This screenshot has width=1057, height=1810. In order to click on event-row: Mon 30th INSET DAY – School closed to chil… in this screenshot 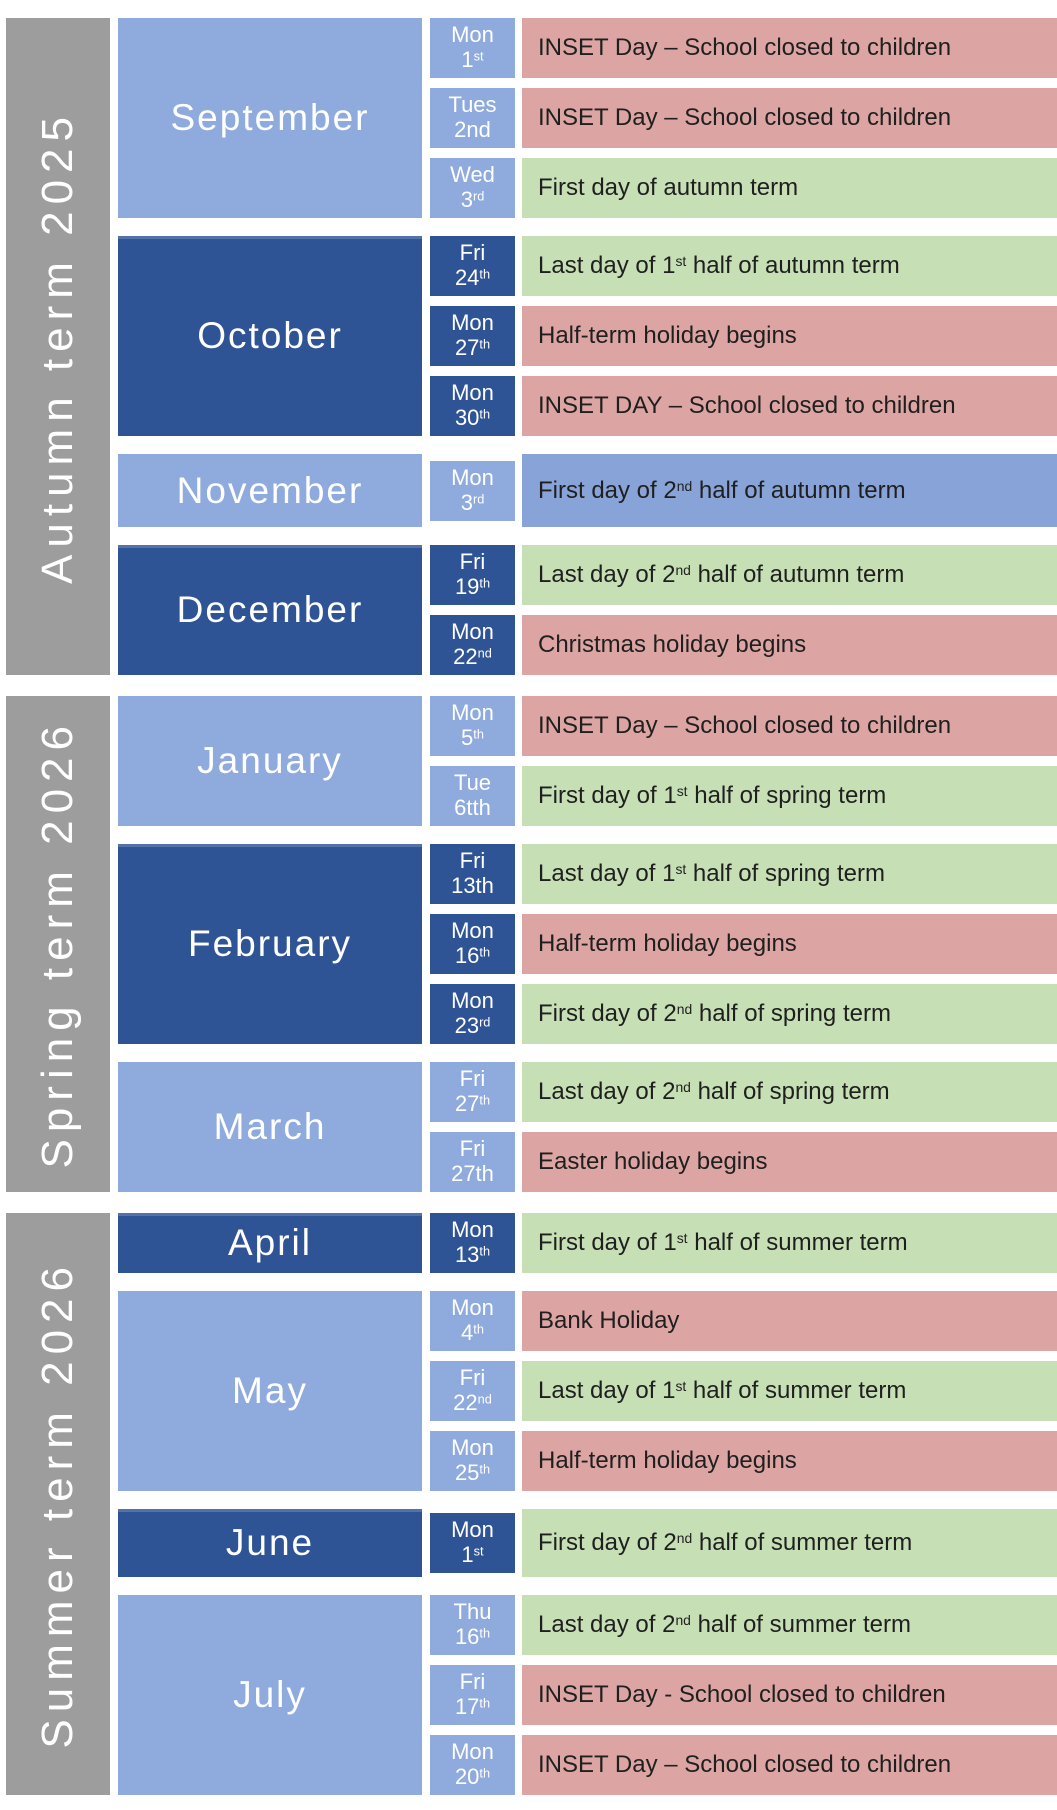, I will do `click(743, 406)`.